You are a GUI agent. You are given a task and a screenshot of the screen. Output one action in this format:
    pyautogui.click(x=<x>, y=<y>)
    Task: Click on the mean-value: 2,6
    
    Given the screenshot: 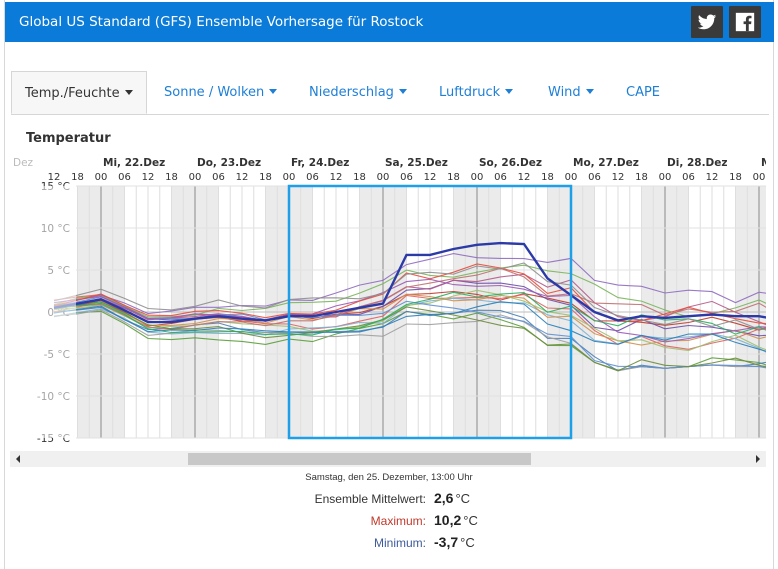 What is the action you would take?
    pyautogui.click(x=444, y=498)
    